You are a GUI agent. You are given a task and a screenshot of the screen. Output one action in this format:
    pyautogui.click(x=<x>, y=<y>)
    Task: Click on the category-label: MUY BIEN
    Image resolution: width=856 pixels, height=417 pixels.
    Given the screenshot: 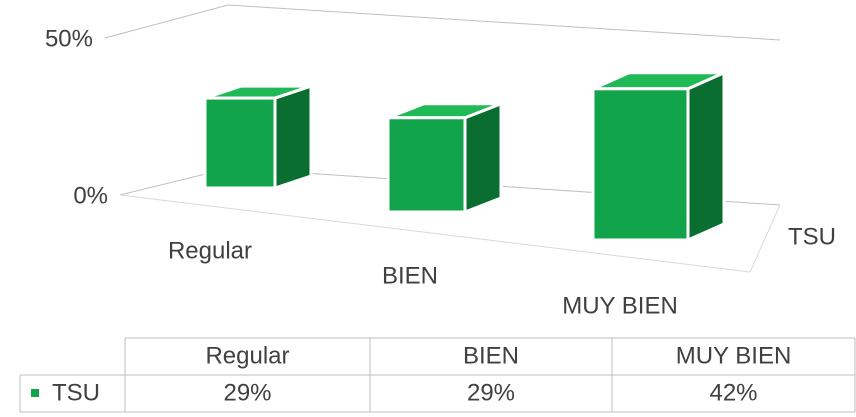 What is the action you would take?
    pyautogui.click(x=620, y=305)
    